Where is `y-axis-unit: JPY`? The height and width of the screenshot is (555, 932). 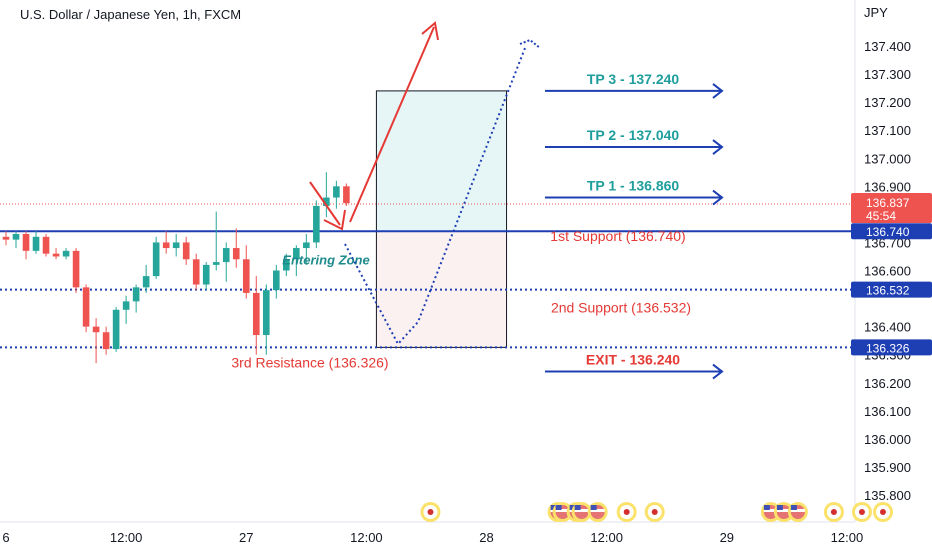
y-axis-unit: JPY is located at coordinates (876, 12).